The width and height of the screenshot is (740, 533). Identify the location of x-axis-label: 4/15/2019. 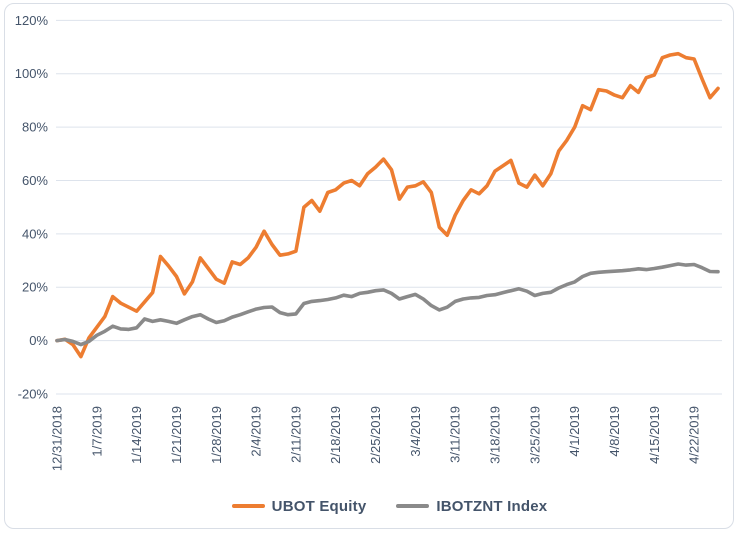
(654, 435).